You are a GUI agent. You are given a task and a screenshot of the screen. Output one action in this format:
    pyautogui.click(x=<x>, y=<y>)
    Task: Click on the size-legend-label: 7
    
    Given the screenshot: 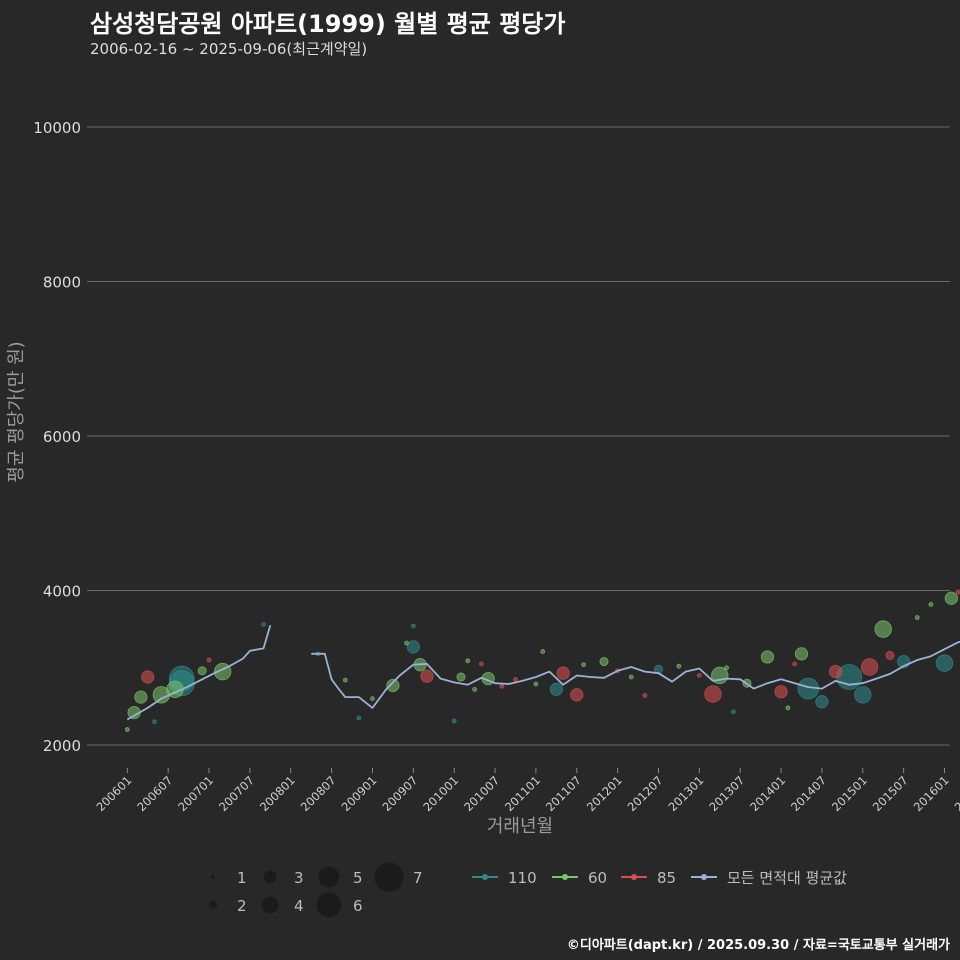 What is the action you would take?
    pyautogui.click(x=418, y=878)
    